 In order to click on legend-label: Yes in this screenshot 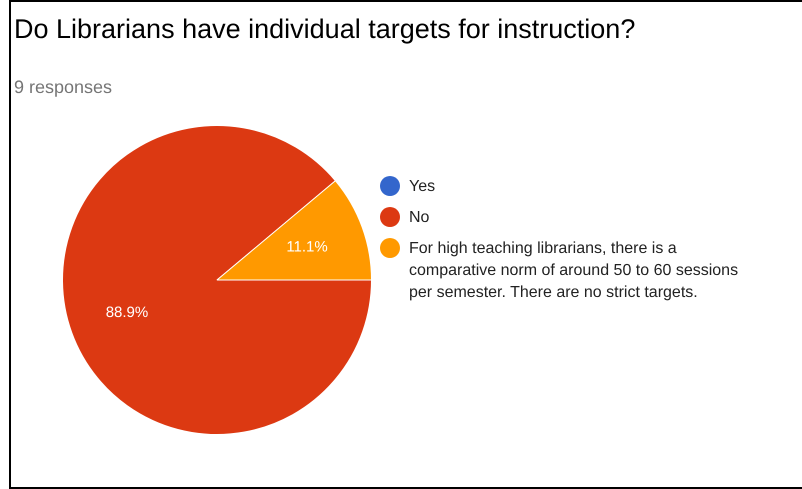, I will do `click(422, 187)`.